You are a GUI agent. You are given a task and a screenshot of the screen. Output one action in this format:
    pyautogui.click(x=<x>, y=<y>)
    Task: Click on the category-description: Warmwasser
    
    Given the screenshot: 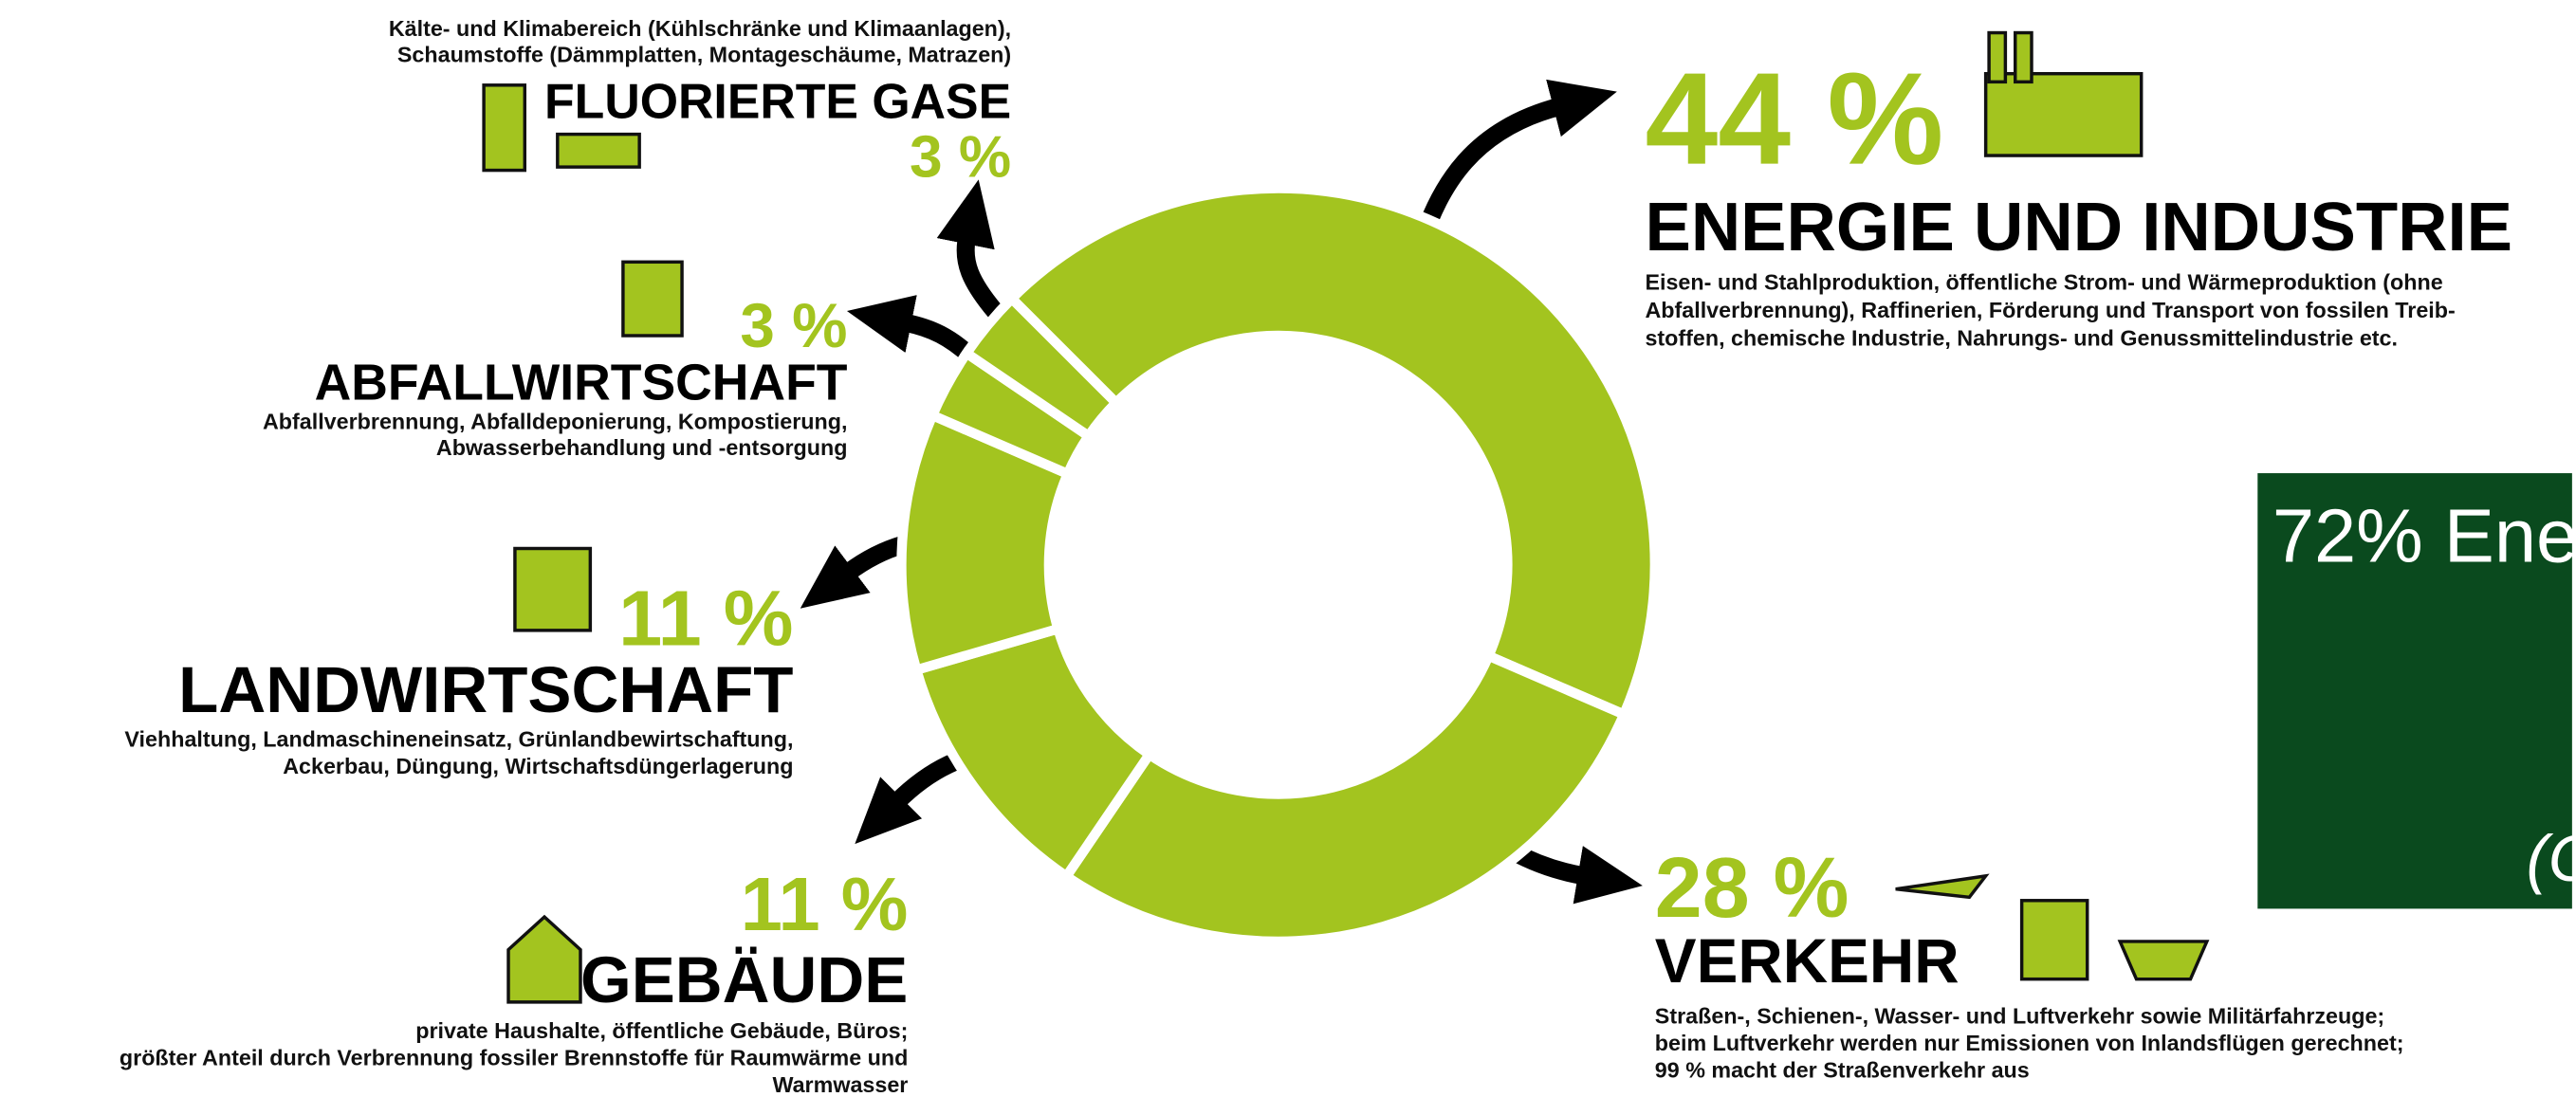 What is the action you would take?
    pyautogui.click(x=840, y=1085)
    